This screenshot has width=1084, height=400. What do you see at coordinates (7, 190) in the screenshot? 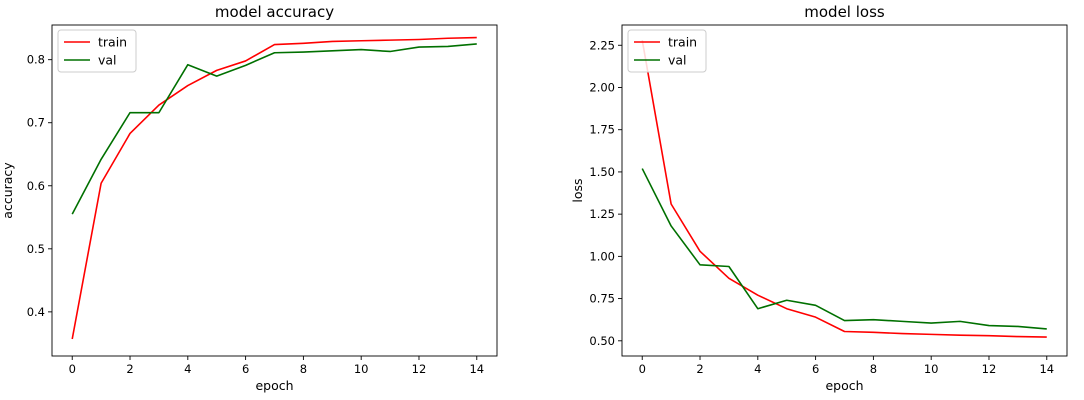
I see `y-axis-label: accuracy` at bounding box center [7, 190].